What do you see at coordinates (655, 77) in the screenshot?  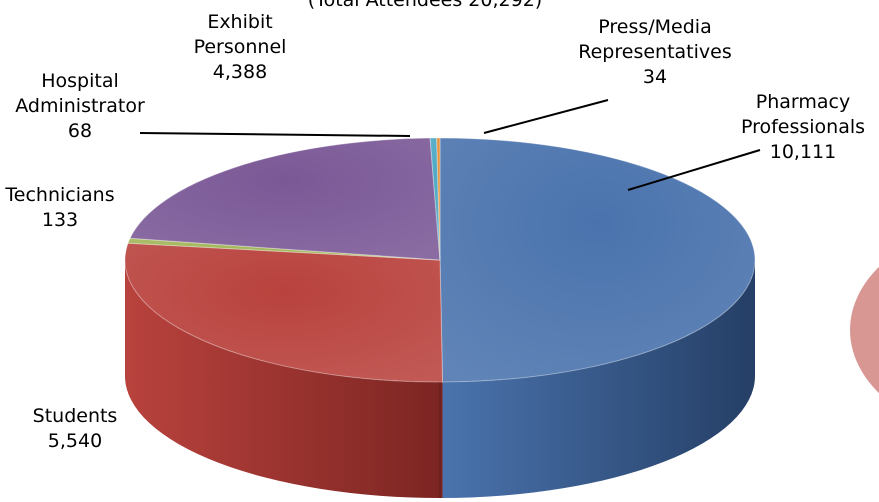 I see `label-press-media-value: 34` at bounding box center [655, 77].